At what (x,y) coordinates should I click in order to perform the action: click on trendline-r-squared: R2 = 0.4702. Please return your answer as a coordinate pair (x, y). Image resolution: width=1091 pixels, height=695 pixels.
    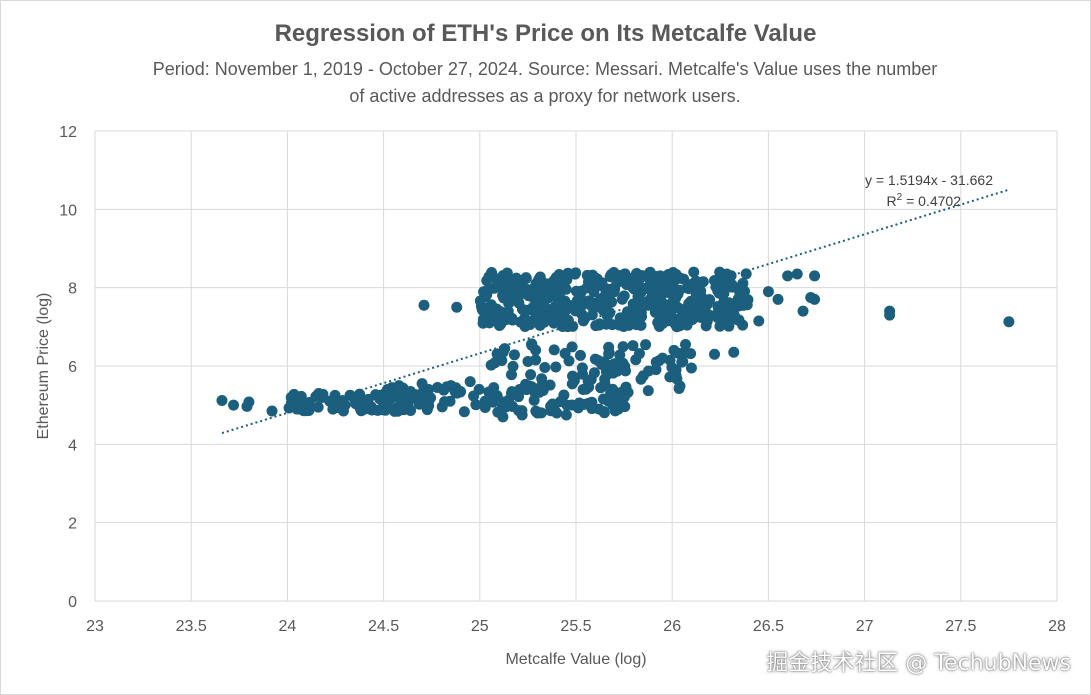
    Looking at the image, I should click on (924, 200).